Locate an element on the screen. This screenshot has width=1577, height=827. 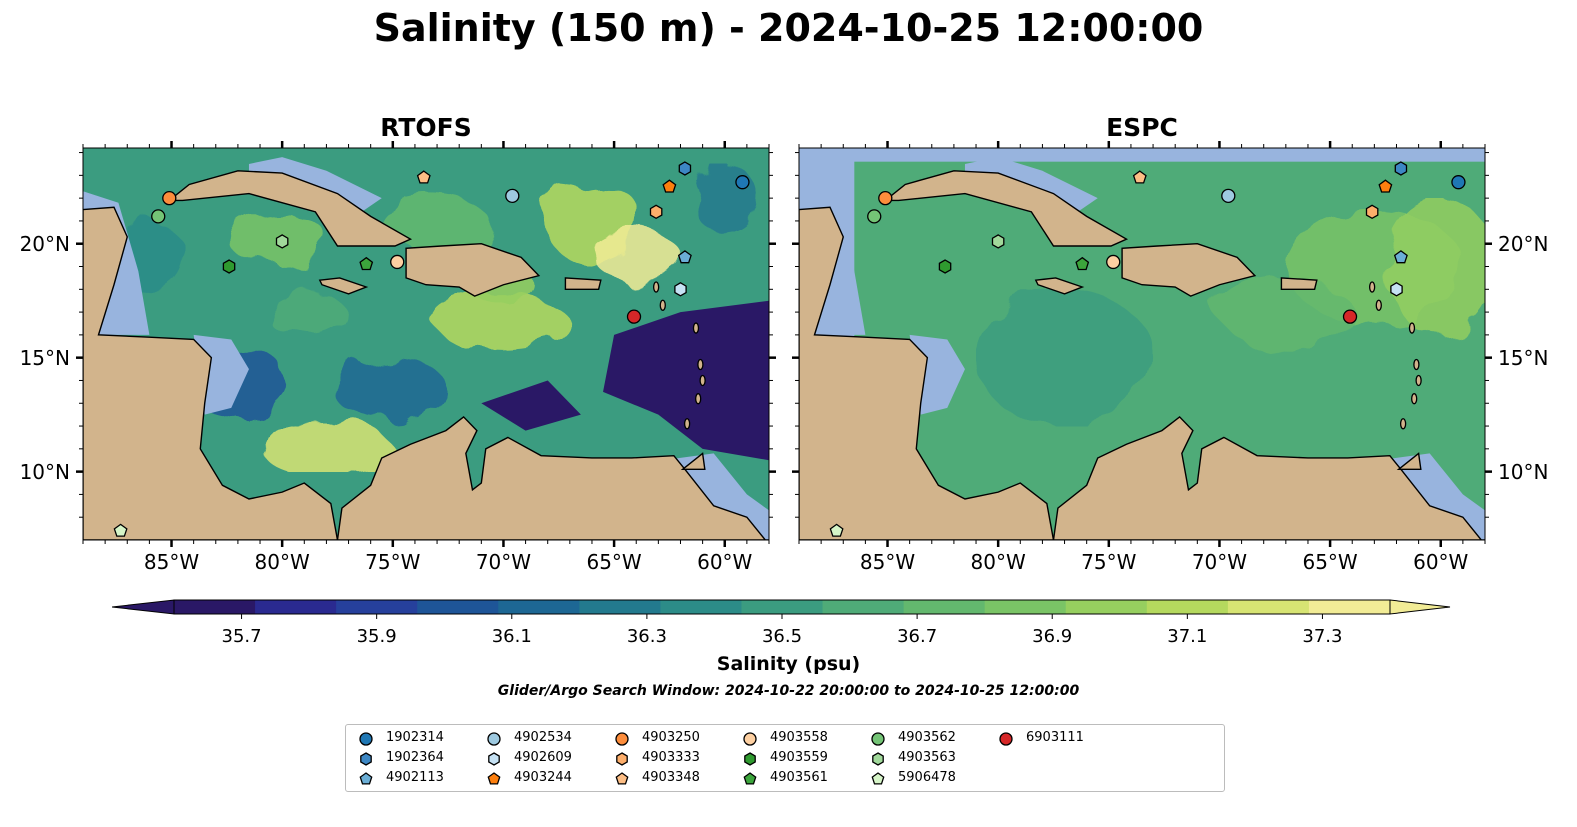
legend-label: 4902113 is located at coordinates (415, 777).